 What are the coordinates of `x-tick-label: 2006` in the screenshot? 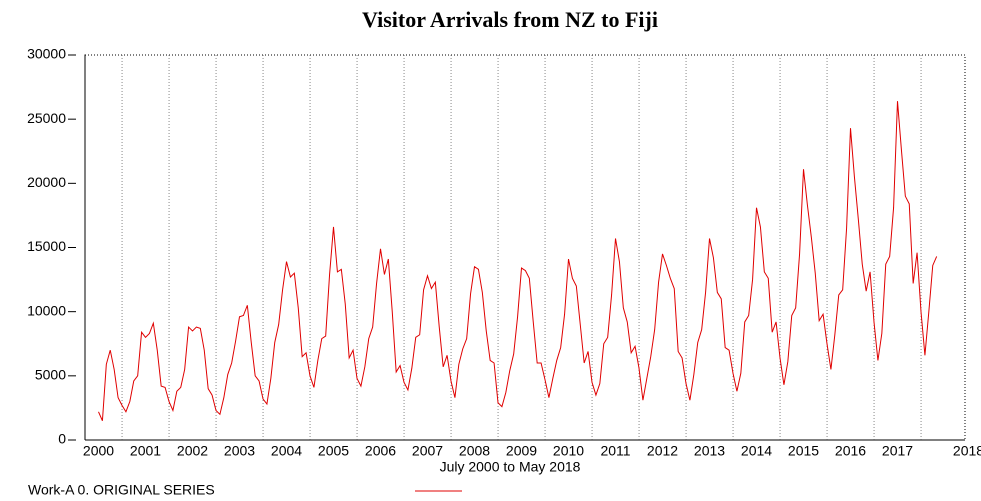 It's located at (380, 451).